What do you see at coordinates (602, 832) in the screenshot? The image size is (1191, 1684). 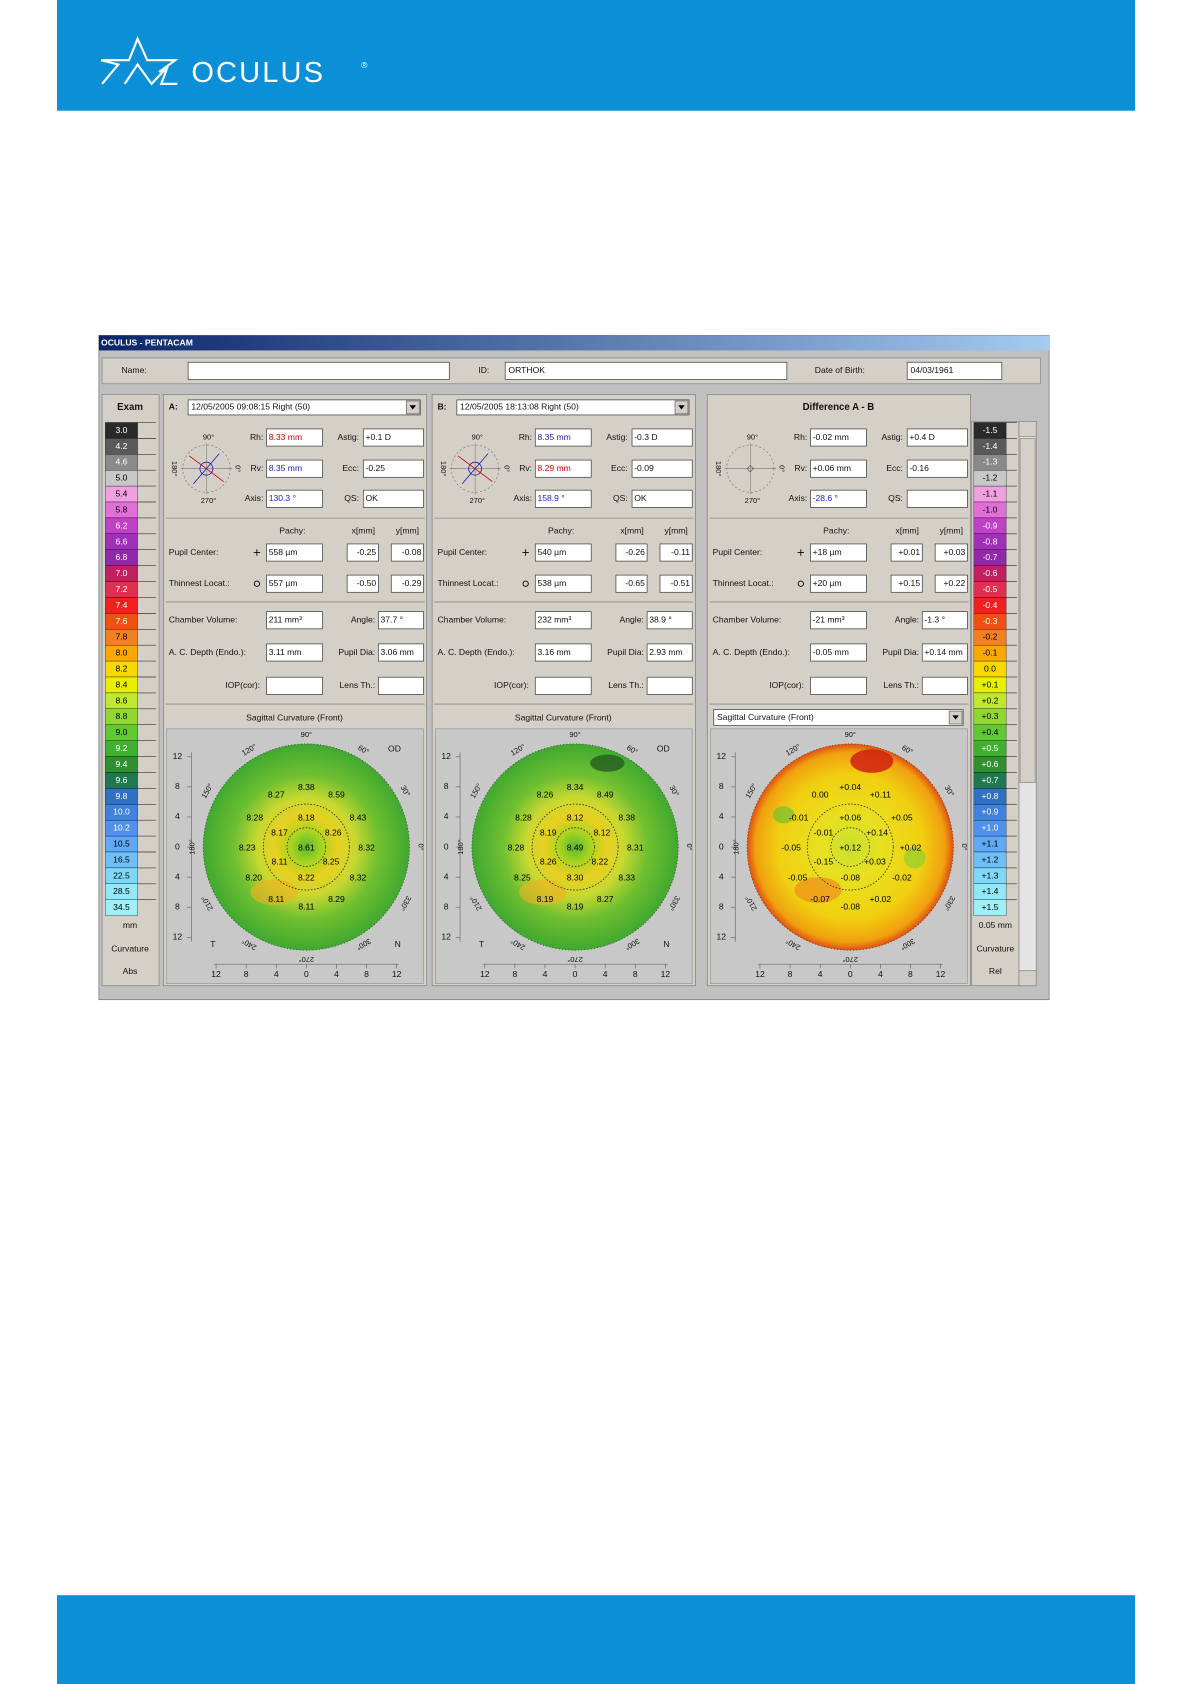 I see `map-value: 8.12` at bounding box center [602, 832].